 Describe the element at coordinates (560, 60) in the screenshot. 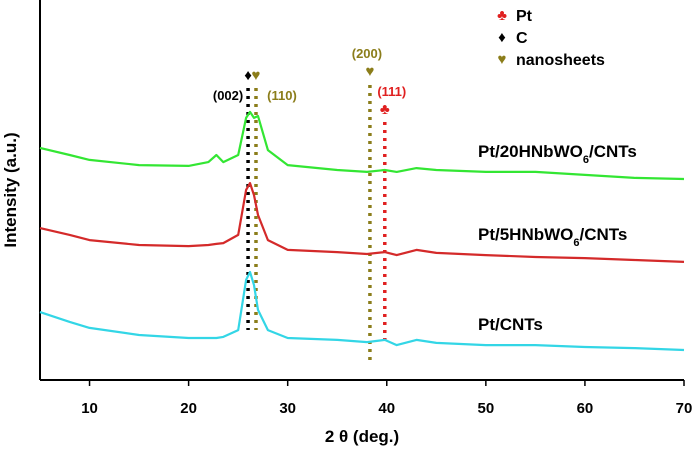

I see `legend-label: nanosheets` at that location.